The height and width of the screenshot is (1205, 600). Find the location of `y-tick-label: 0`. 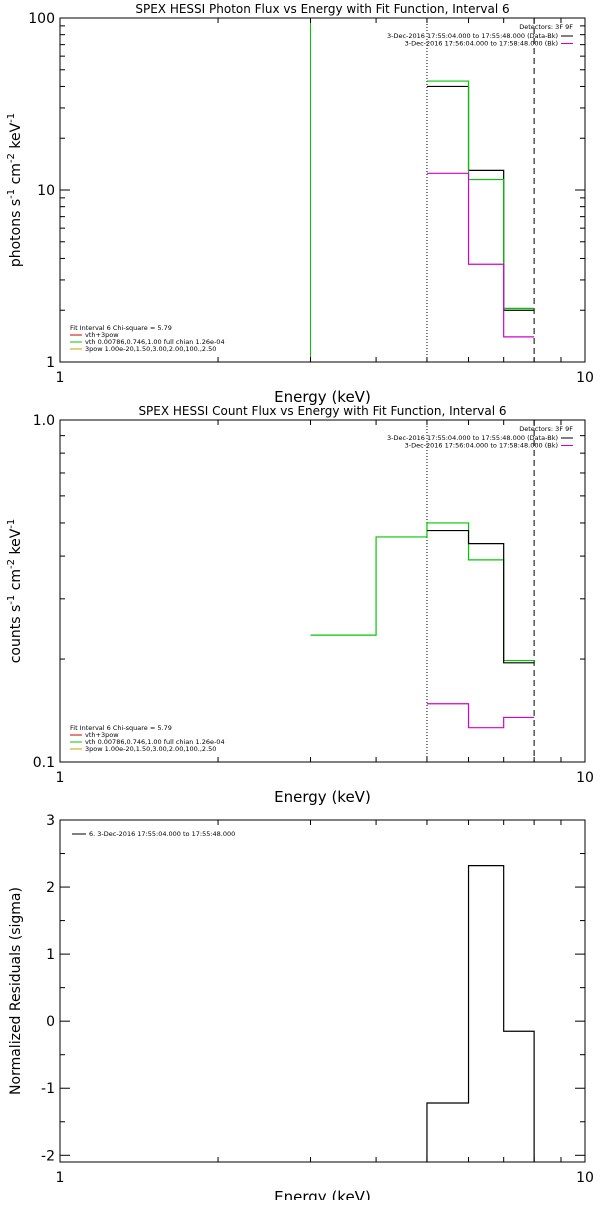

y-tick-label: 0 is located at coordinates (50, 1022).